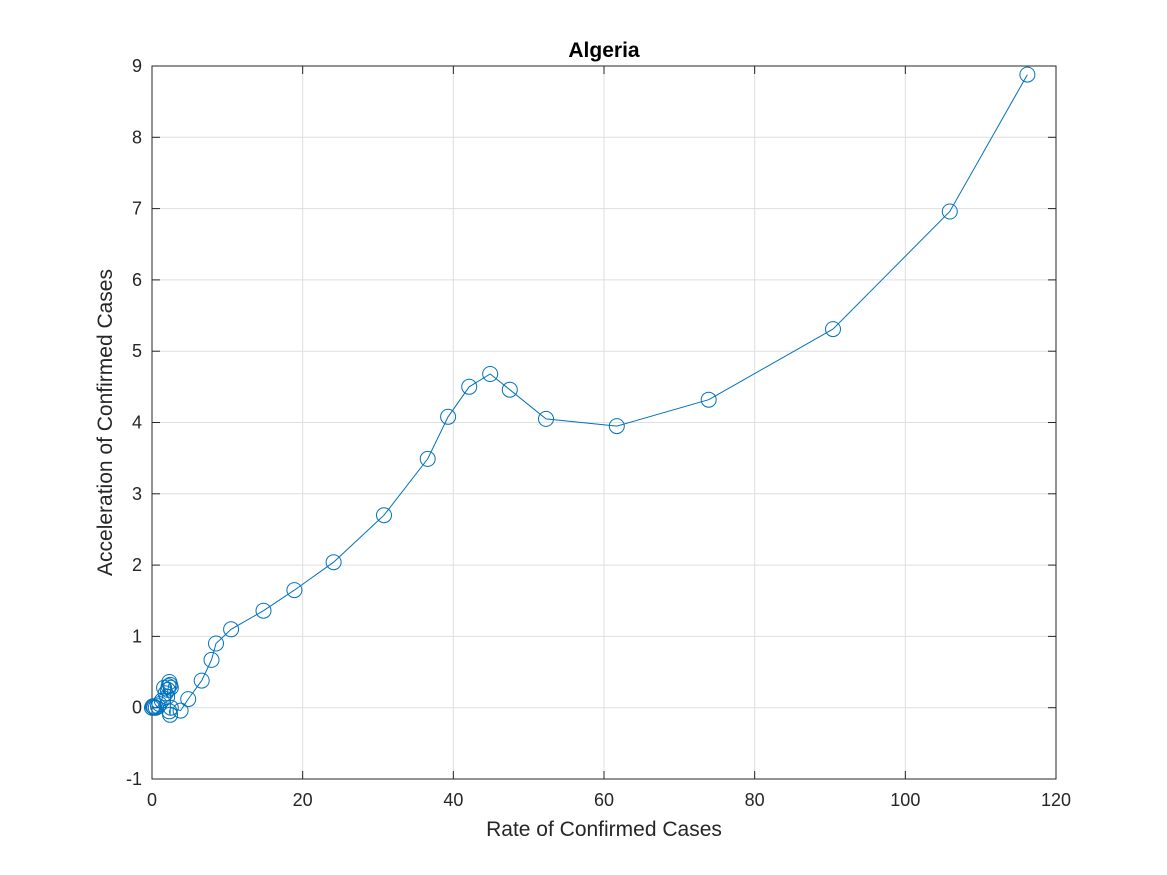  Describe the element at coordinates (137, 636) in the screenshot. I see `y-tick-label: 1` at that location.